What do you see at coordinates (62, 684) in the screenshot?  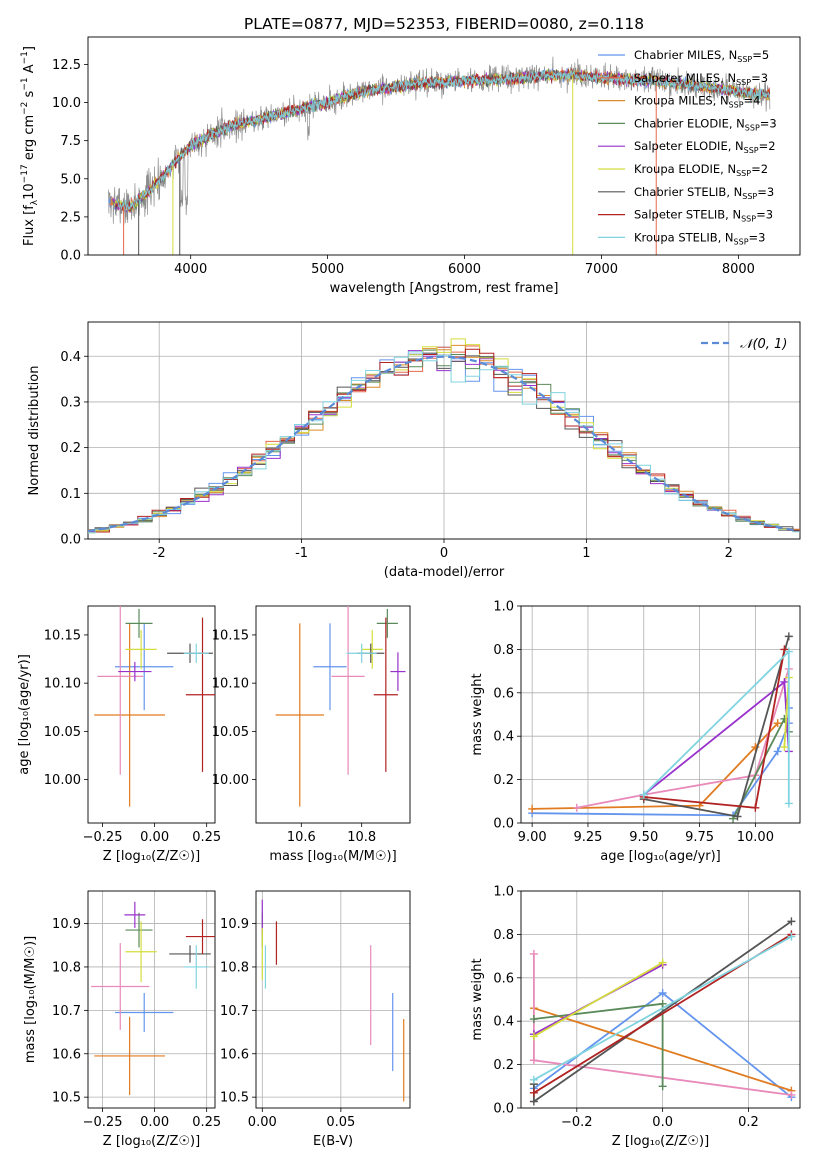 I see `y-tick-label: 10.10` at bounding box center [62, 684].